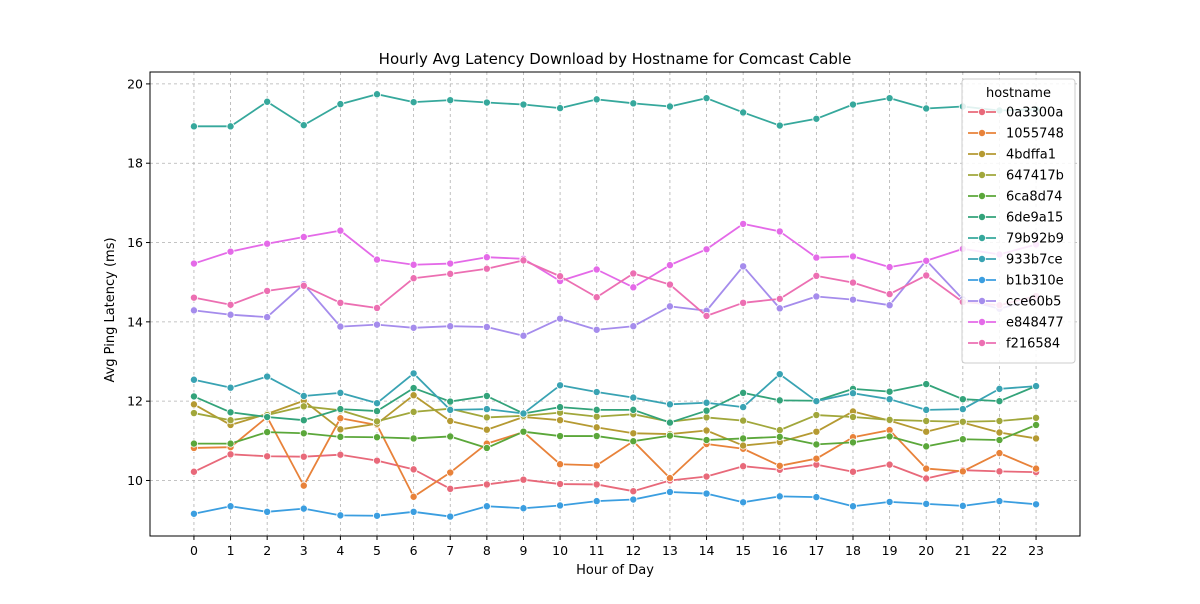 This screenshot has width=1200, height=604. I want to click on legend-label: 79b92b9, so click(1035, 239).